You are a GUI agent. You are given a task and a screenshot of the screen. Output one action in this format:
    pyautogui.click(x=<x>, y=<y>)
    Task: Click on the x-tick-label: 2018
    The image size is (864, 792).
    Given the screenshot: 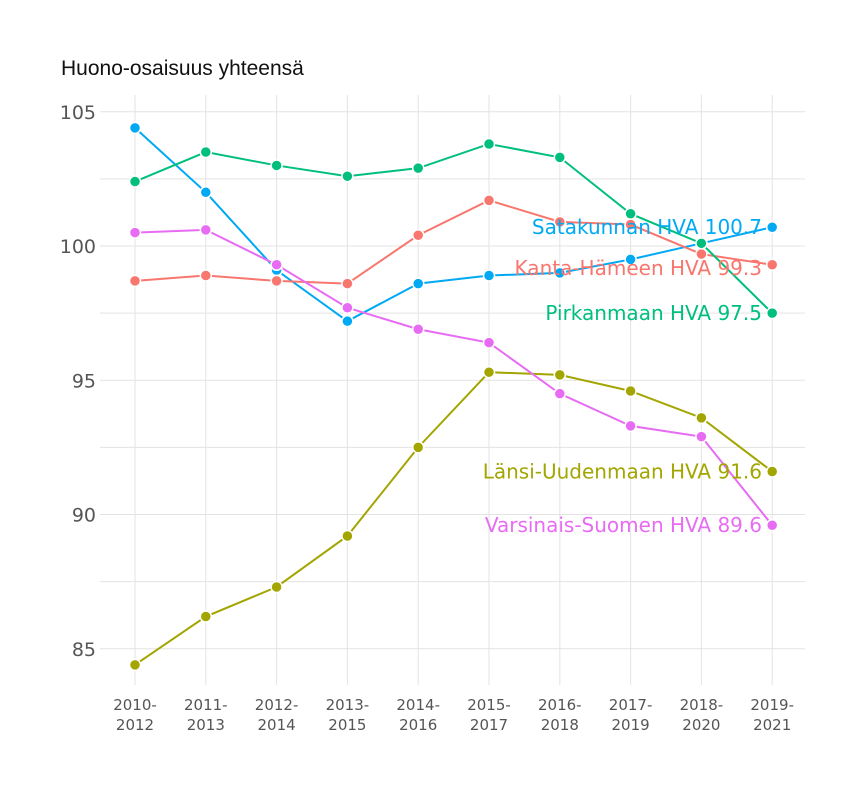 What is the action you would take?
    pyautogui.click(x=560, y=725)
    